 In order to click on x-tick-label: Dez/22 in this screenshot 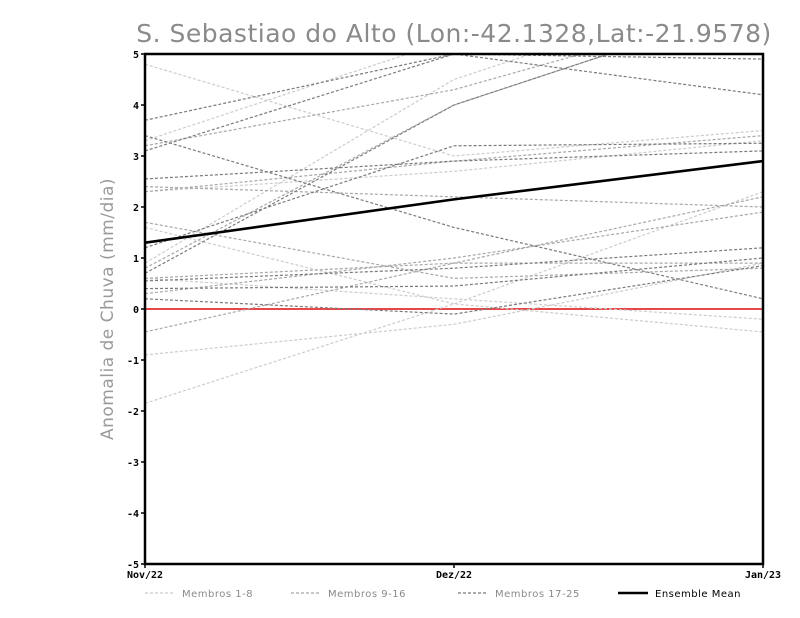, I will do `click(454, 575)`.